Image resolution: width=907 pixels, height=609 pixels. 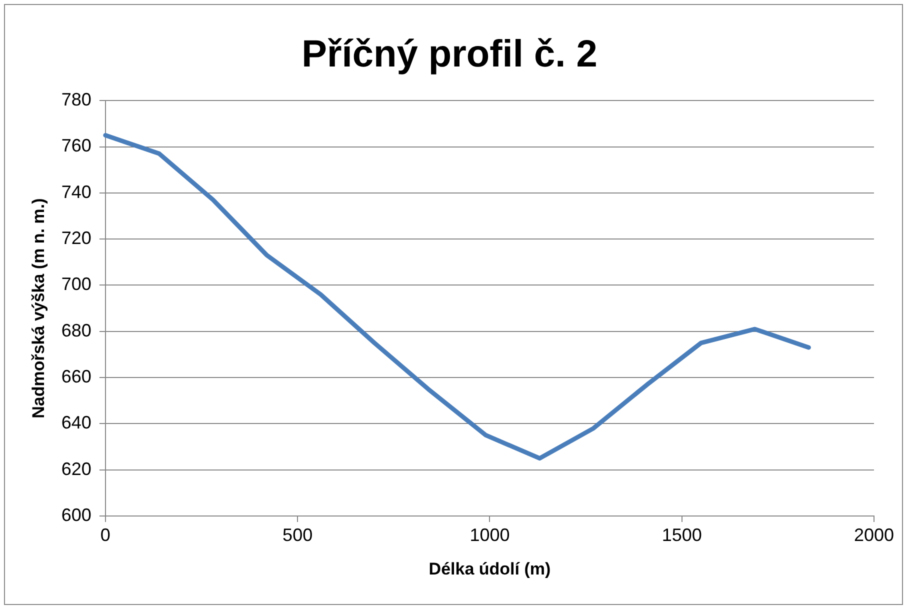 I want to click on y-tick-label: 680, so click(x=76, y=330).